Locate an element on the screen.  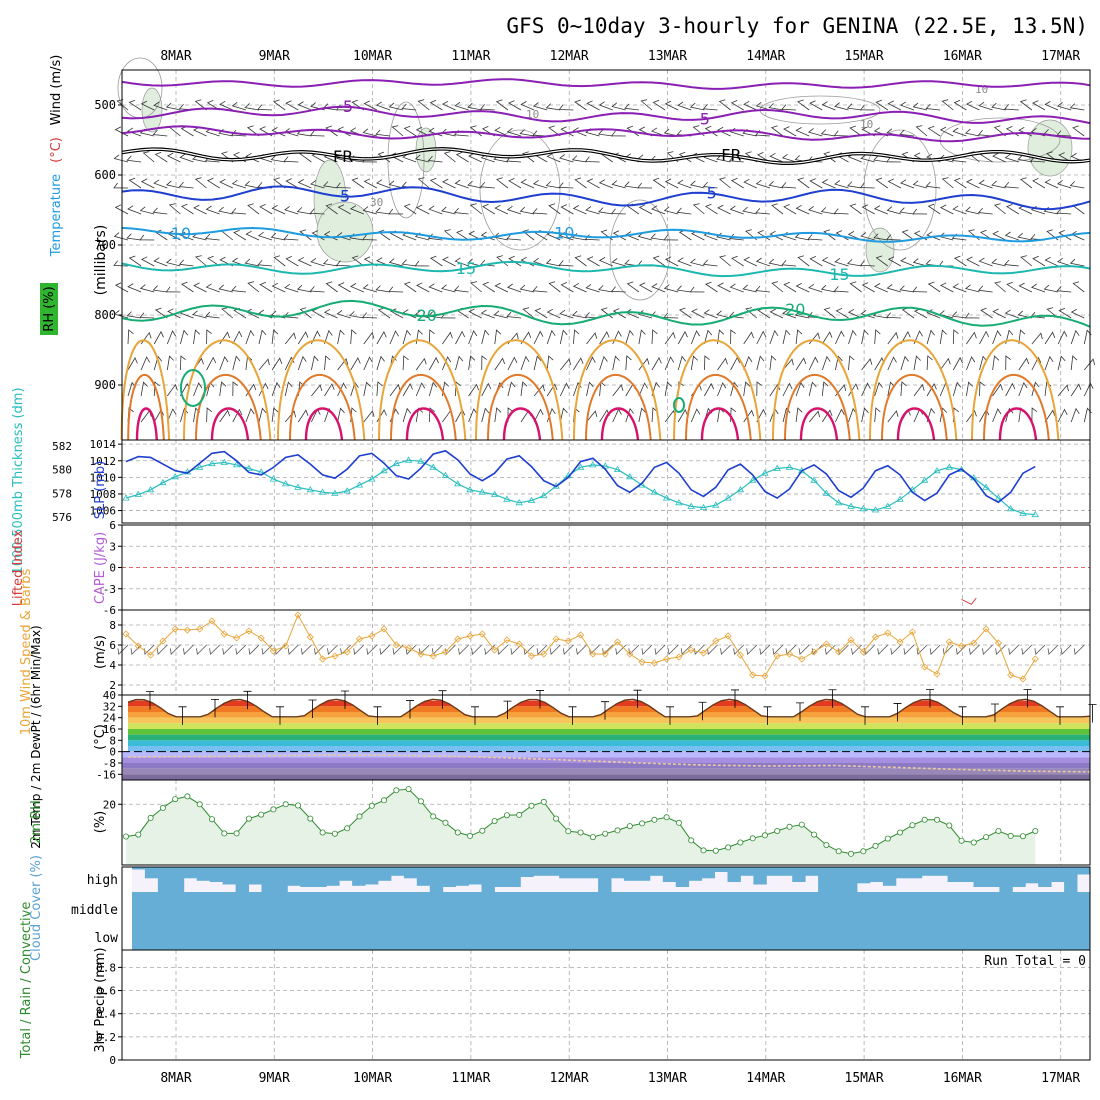
top-date-label: 12MAR is located at coordinates (569, 56).